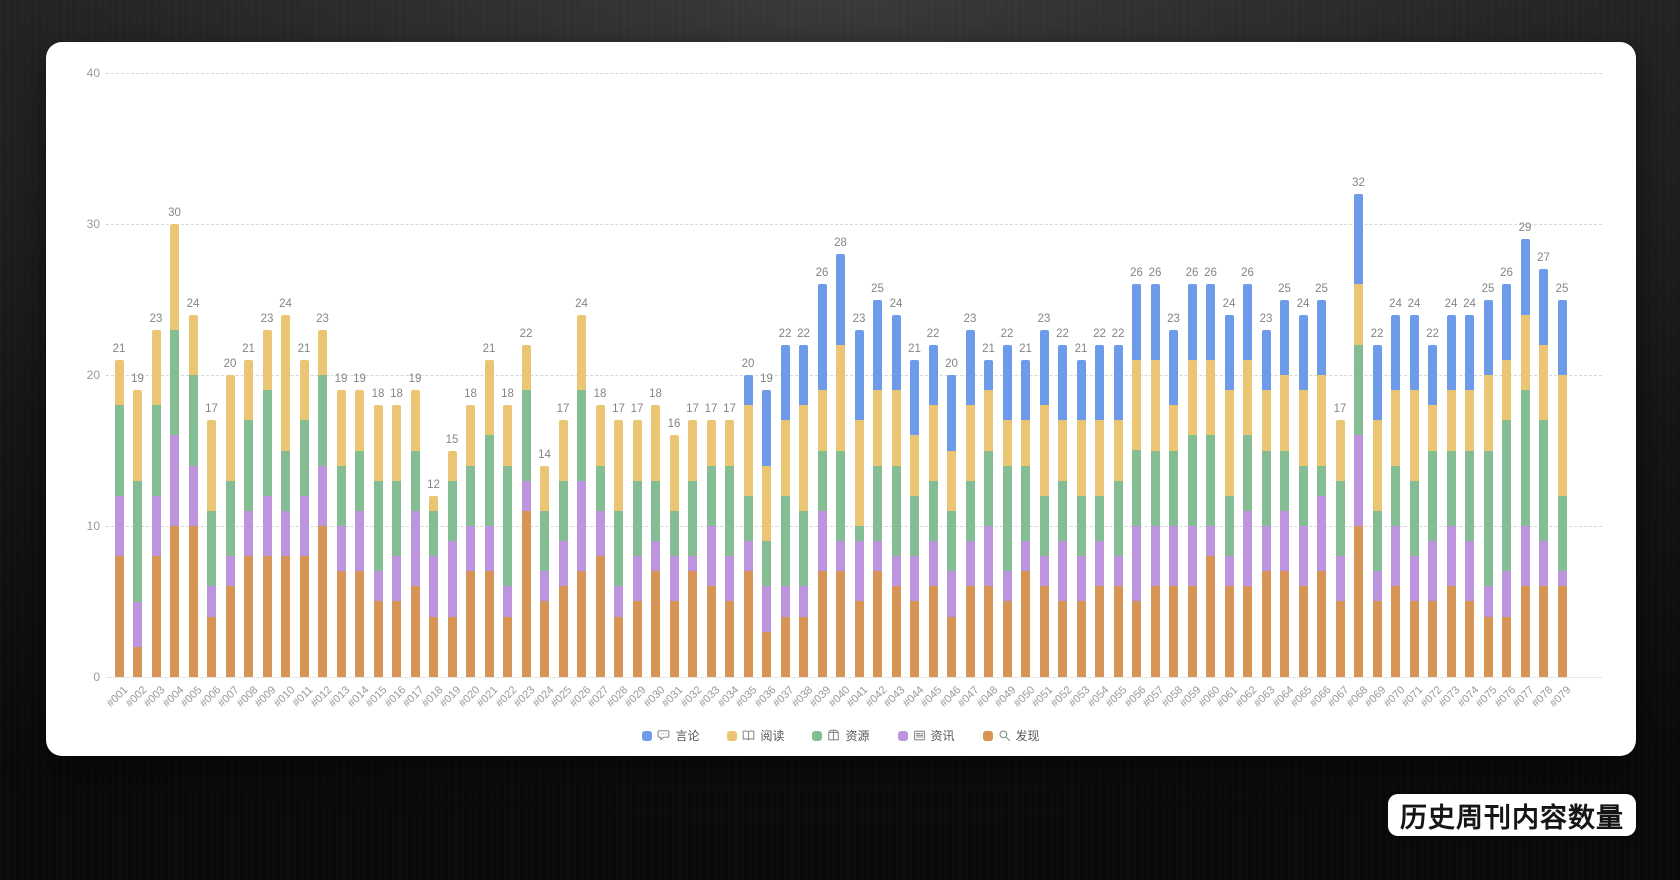 This screenshot has width=1680, height=880. What do you see at coordinates (452, 439) in the screenshot?
I see `bar-total-label: 15` at bounding box center [452, 439].